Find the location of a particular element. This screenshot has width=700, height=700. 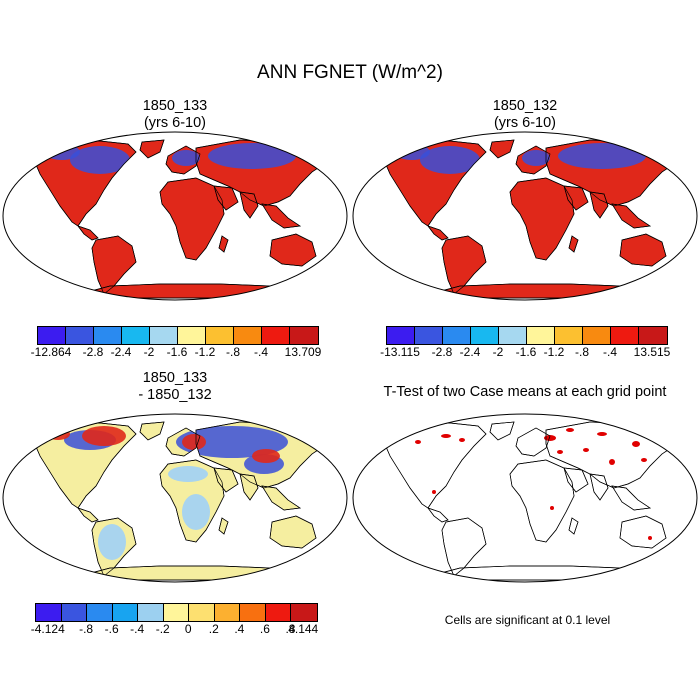

diff-red-europe is located at coordinates (194, 442).